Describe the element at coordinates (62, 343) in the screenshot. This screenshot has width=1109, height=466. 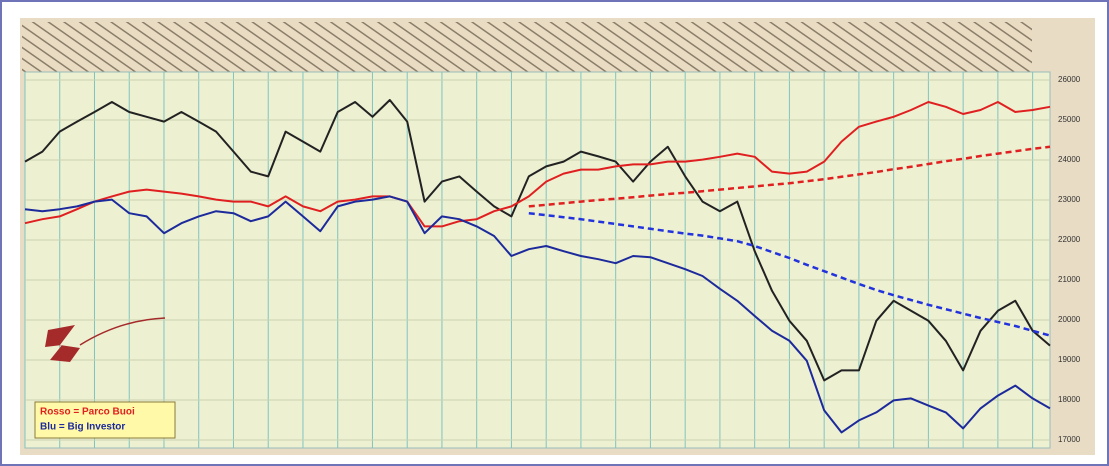
I see `logo-mark` at that location.